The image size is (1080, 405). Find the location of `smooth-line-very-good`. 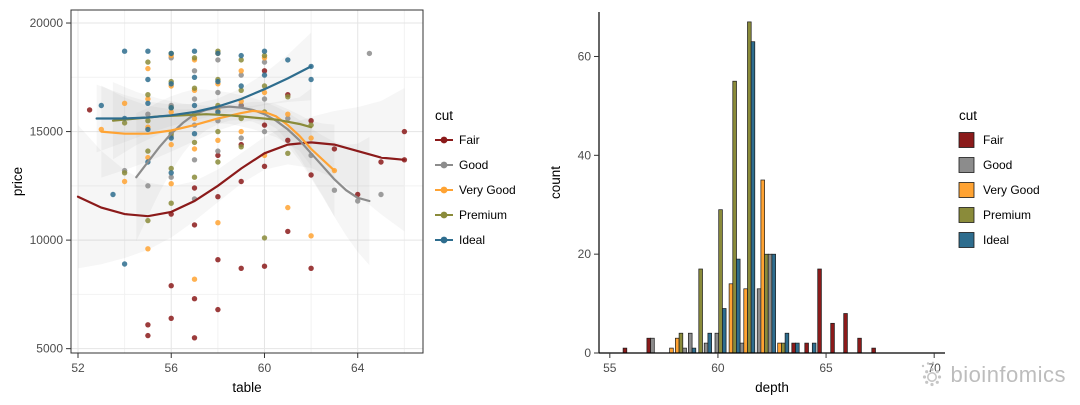

smooth-line-very-good is located at coordinates (218, 140).